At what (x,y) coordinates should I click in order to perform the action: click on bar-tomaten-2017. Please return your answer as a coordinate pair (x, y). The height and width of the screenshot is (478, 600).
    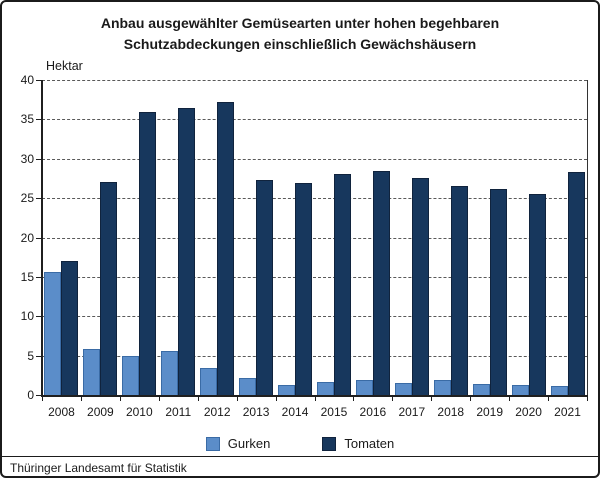
    Looking at the image, I should click on (420, 286).